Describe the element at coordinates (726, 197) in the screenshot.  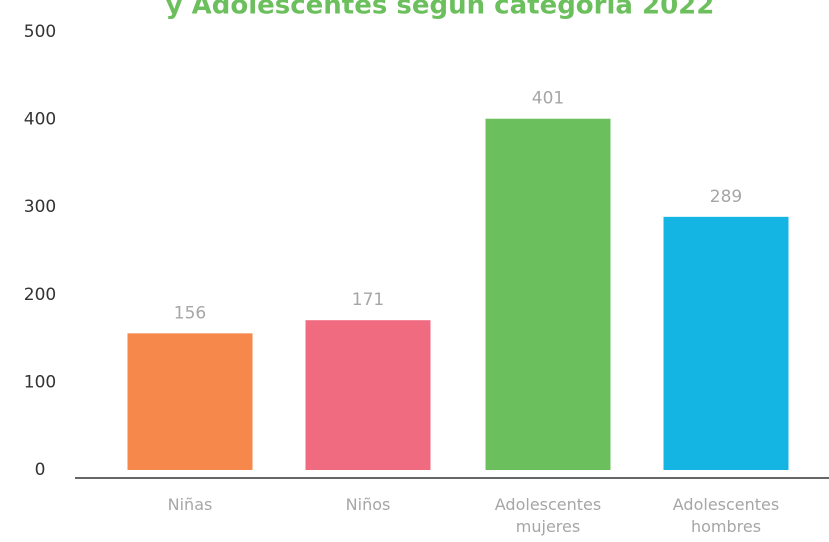
I see `data-label: 289` at that location.